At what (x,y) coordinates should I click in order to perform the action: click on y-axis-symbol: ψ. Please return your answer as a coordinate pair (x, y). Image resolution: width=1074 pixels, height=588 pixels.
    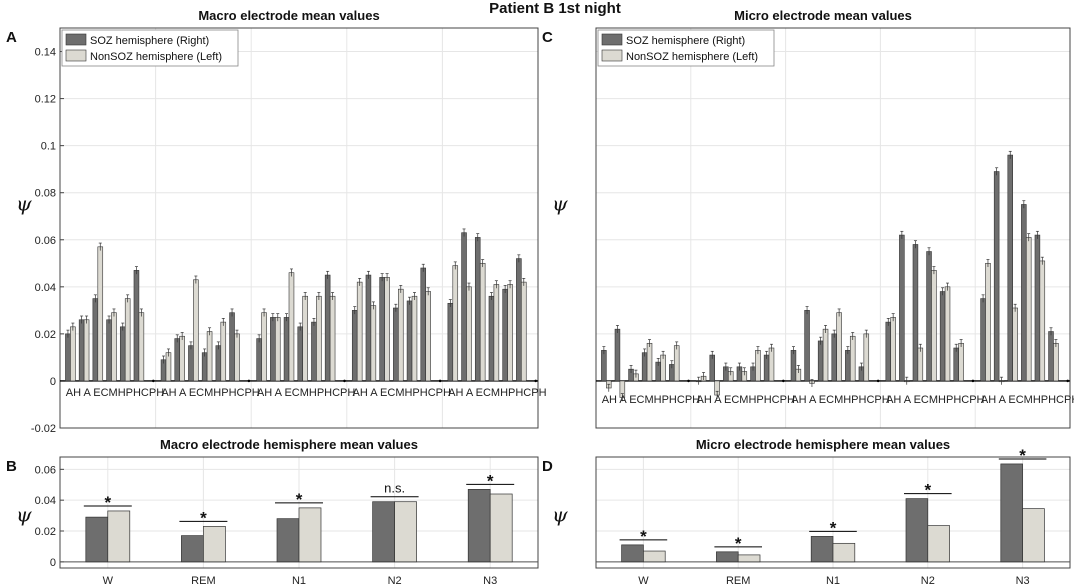
    Looking at the image, I should click on (560, 203).